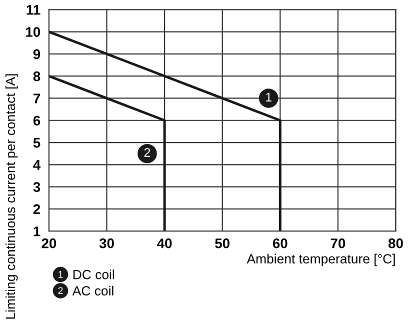 Image resolution: width=408 pixels, height=321 pixels. I want to click on x-tick-label: 40, so click(164, 243).